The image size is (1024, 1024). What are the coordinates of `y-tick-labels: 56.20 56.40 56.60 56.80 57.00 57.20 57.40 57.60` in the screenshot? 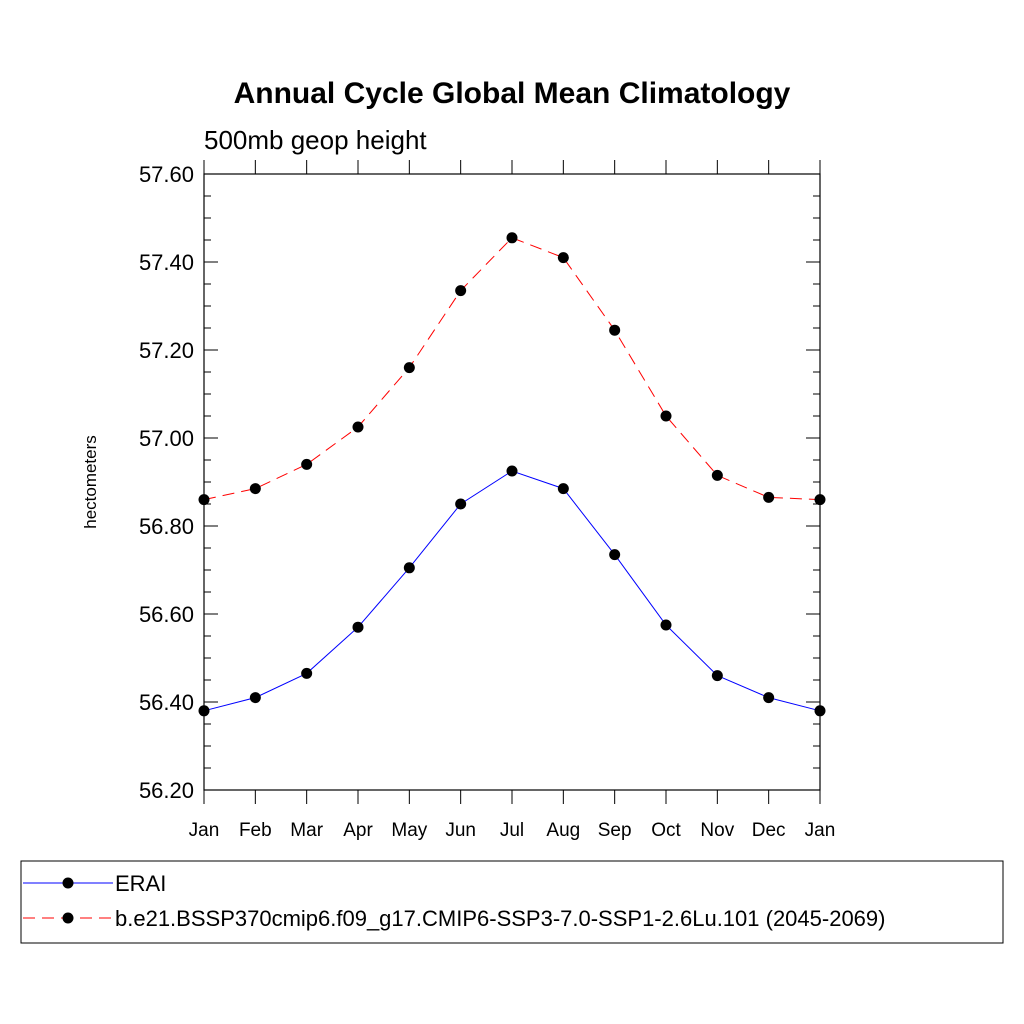 It's located at (166, 482).